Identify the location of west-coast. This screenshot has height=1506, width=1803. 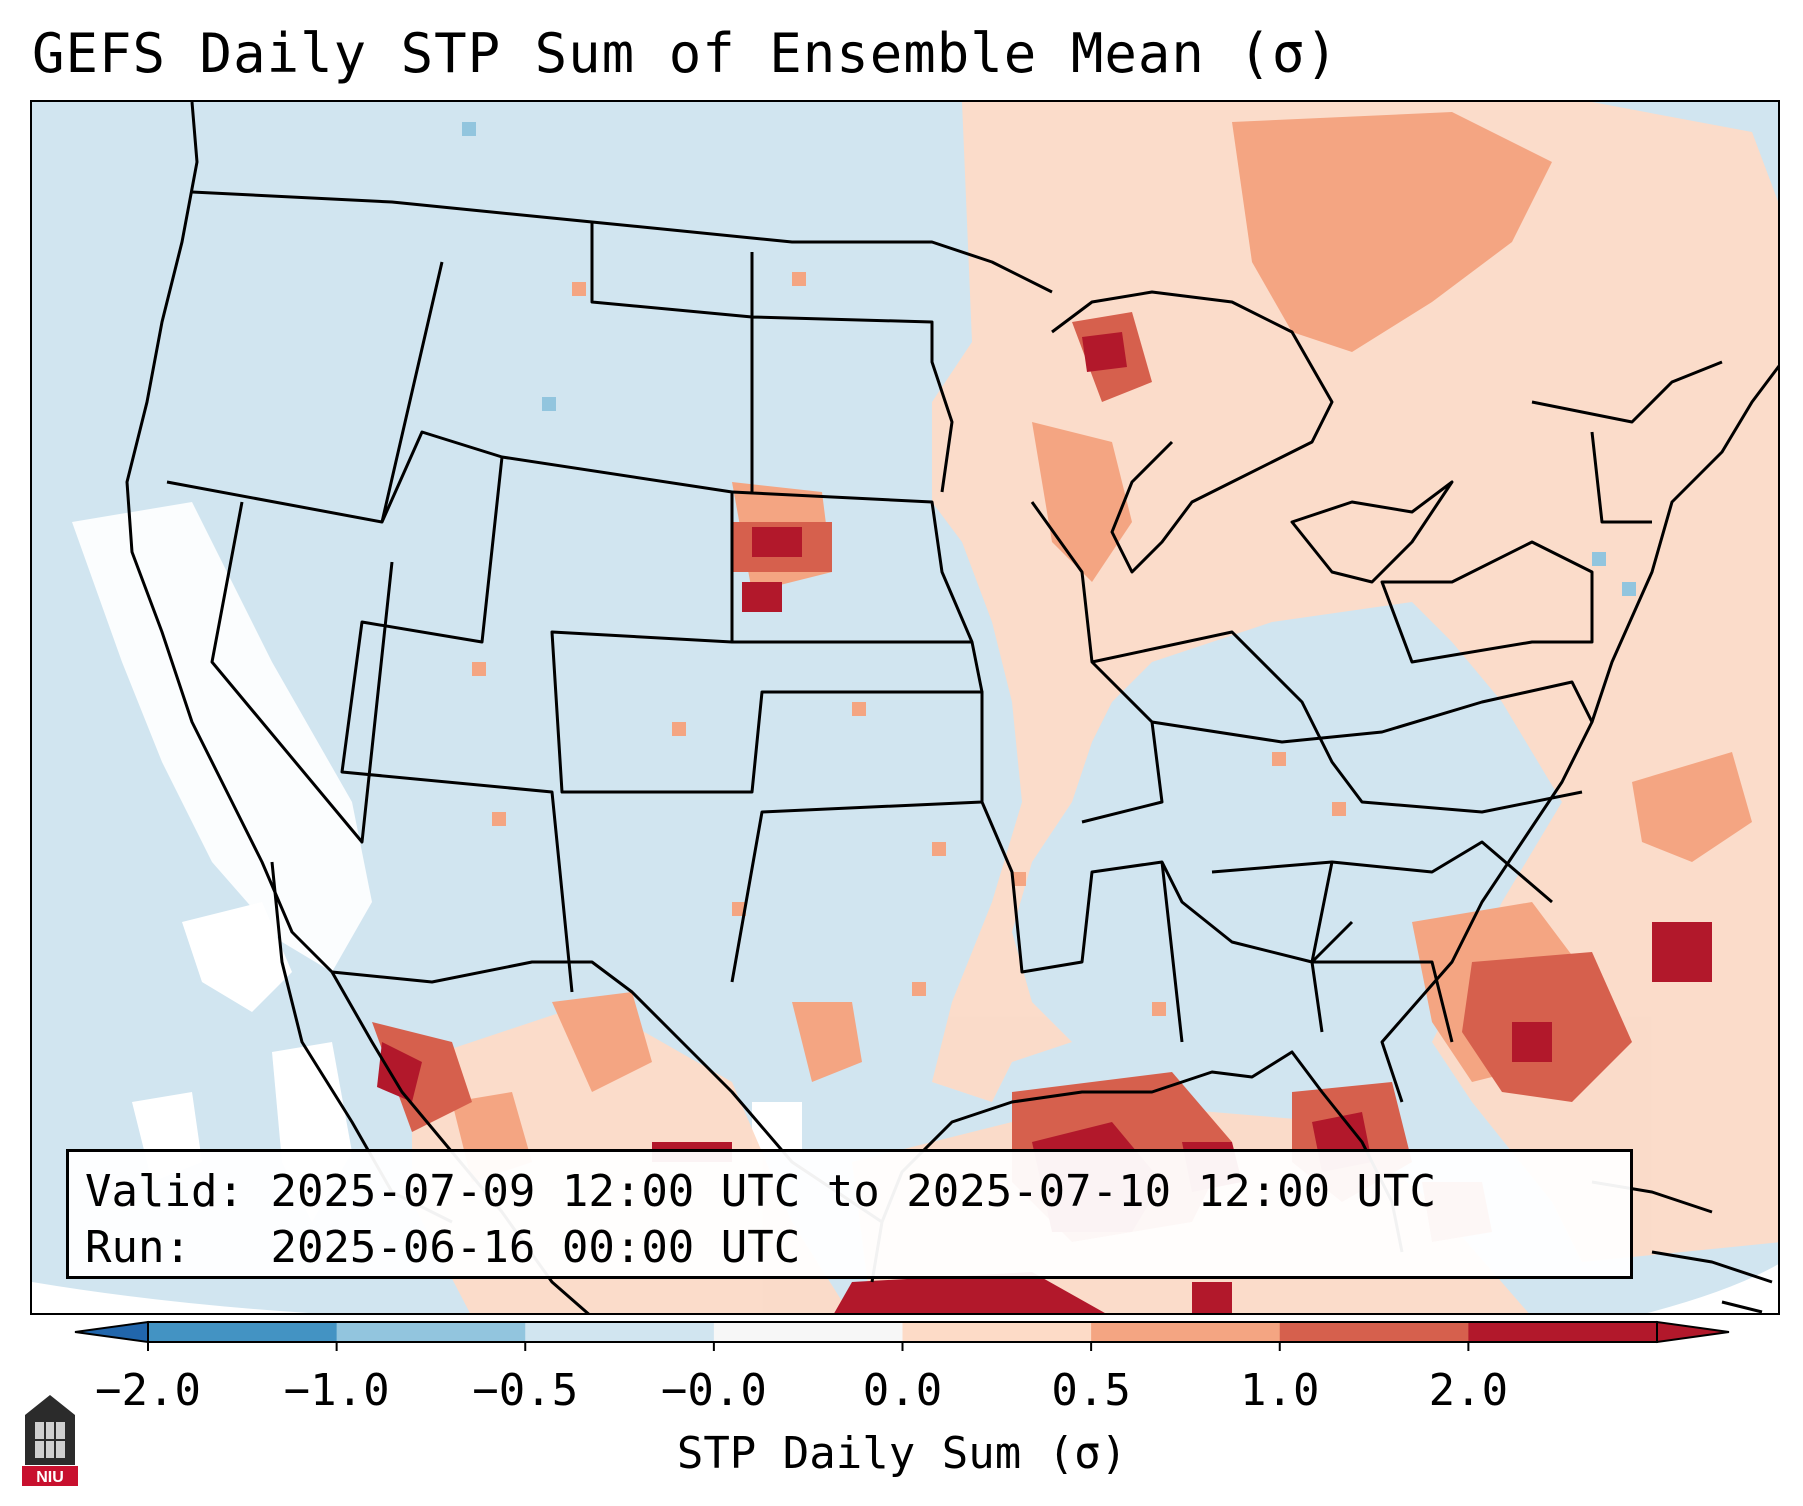
(229, 538).